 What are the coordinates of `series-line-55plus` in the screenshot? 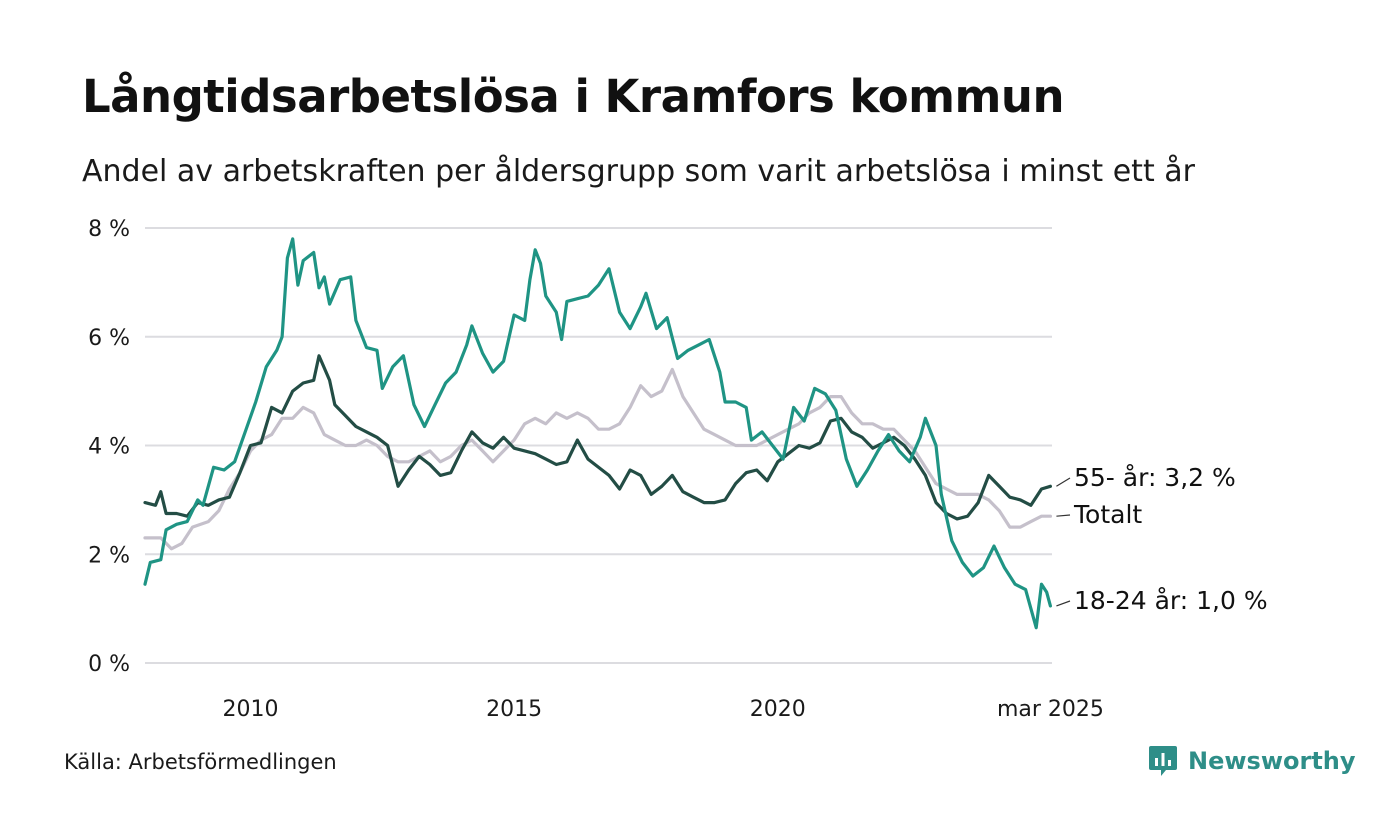 It's located at (597, 437).